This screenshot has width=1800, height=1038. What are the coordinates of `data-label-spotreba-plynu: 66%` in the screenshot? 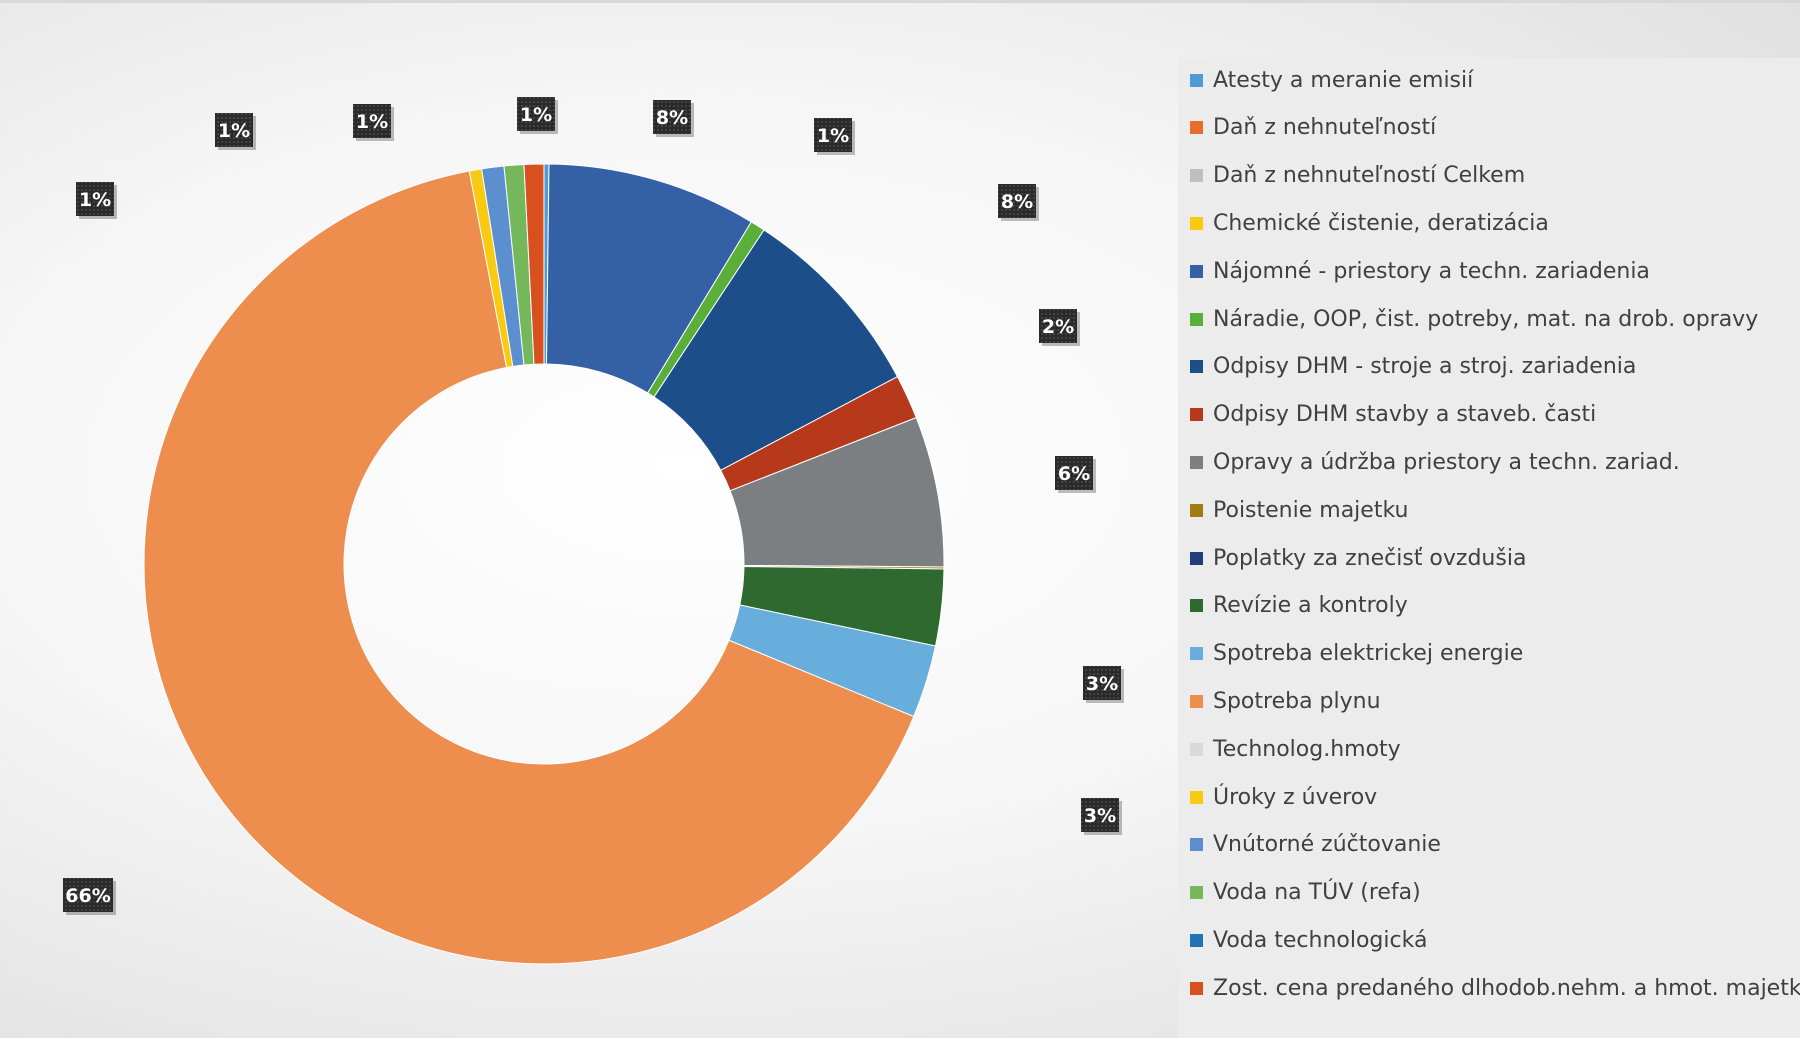 It's located at (89, 896).